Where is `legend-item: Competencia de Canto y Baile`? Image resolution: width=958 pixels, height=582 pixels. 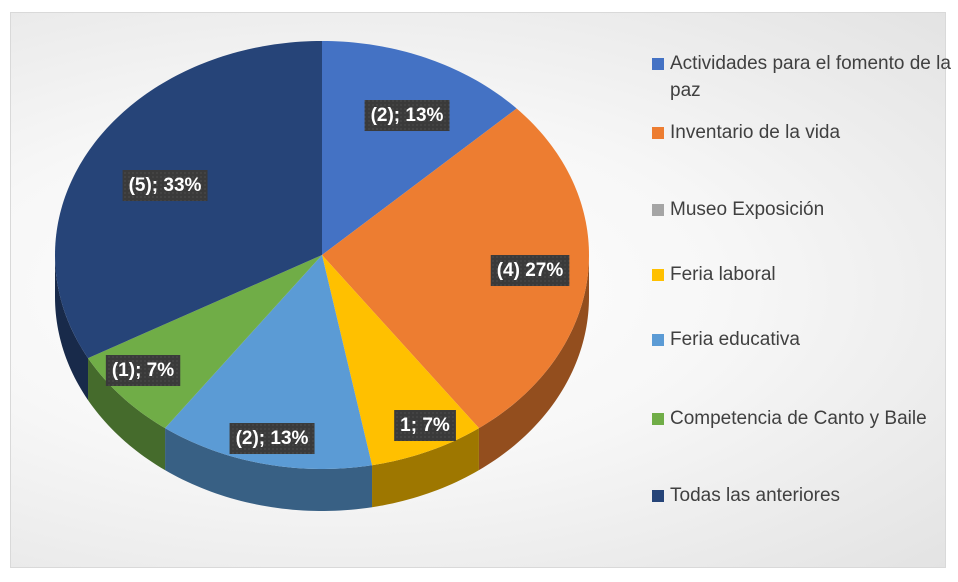 legend-item: Competencia de Canto y Baile is located at coordinates (802, 418).